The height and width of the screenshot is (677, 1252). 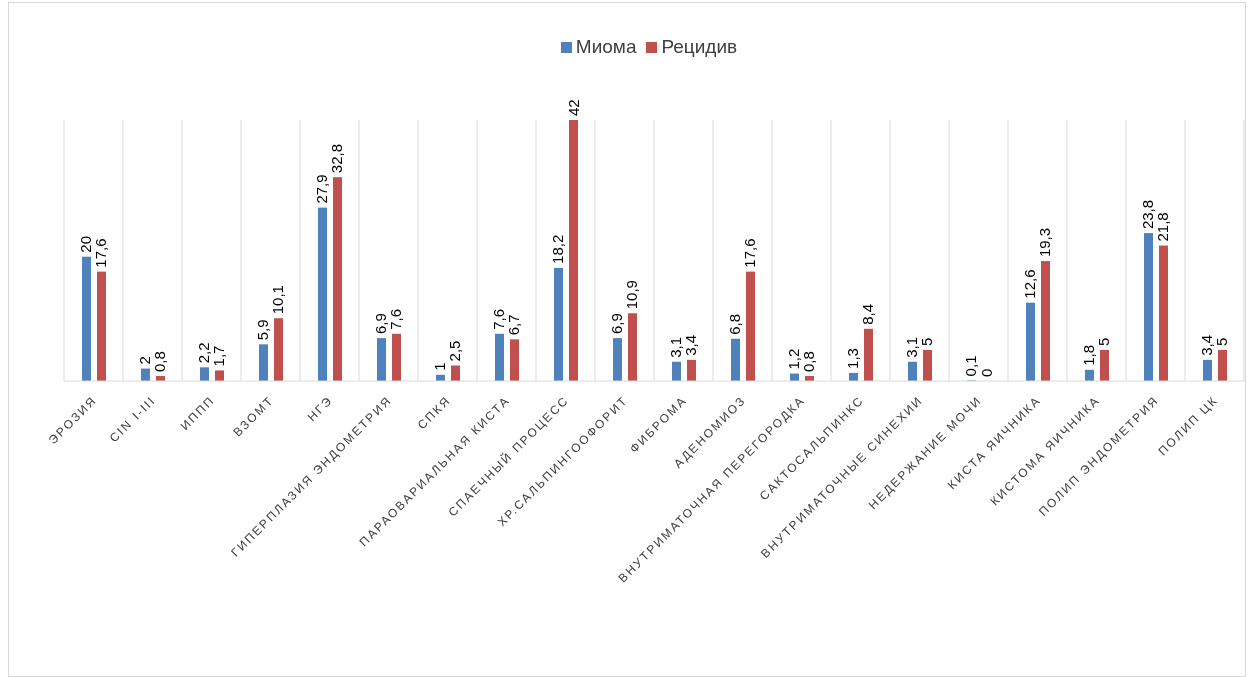 I want to click on data-label: 2, so click(x=145, y=360).